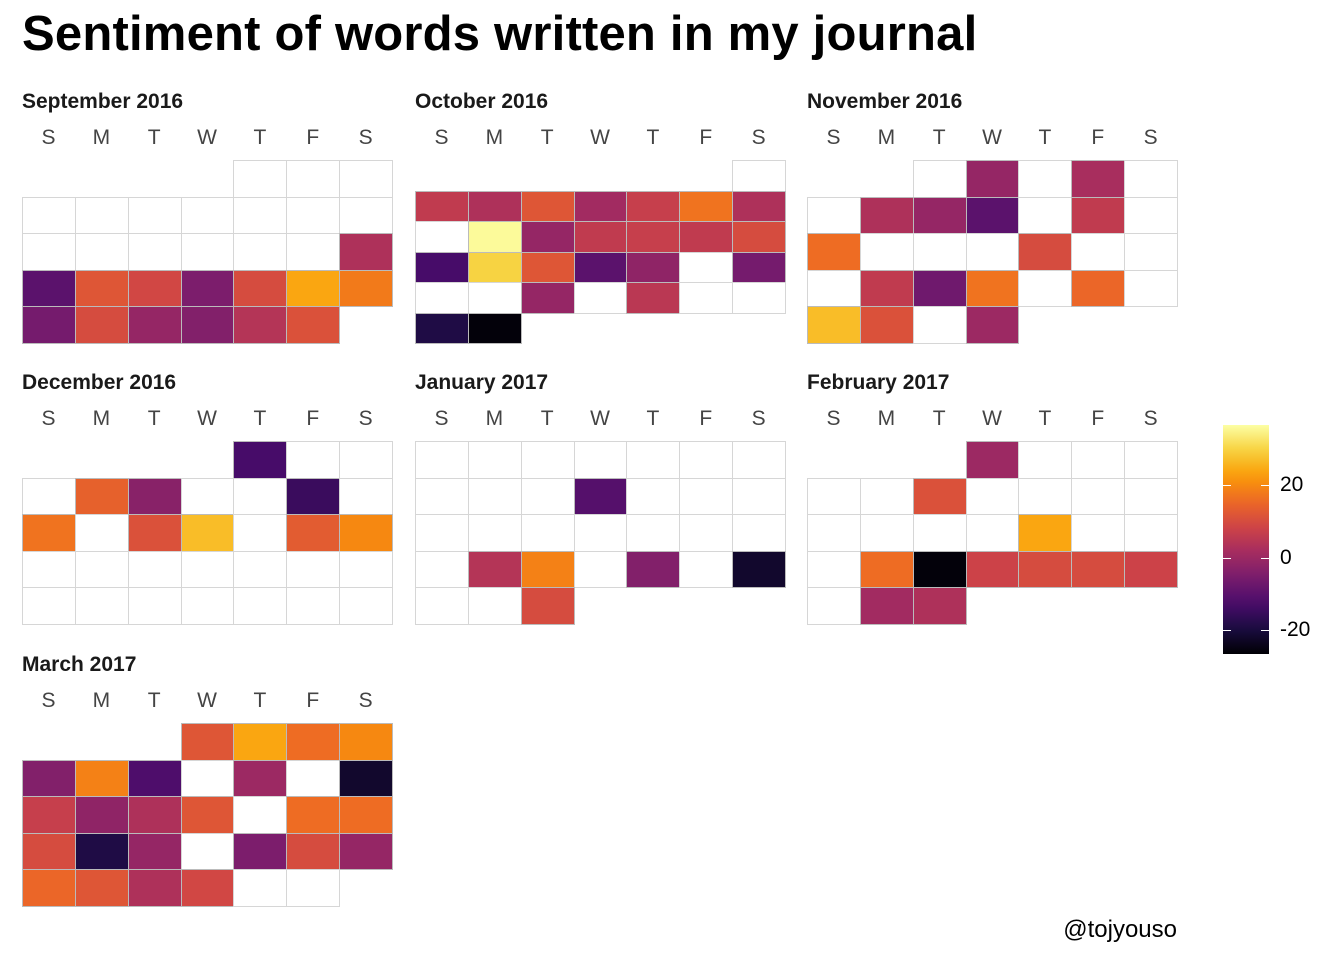 This screenshot has height=960, width=1344. I want to click on month-panel: March 2017 S M T W T F S, so click(208, 783).